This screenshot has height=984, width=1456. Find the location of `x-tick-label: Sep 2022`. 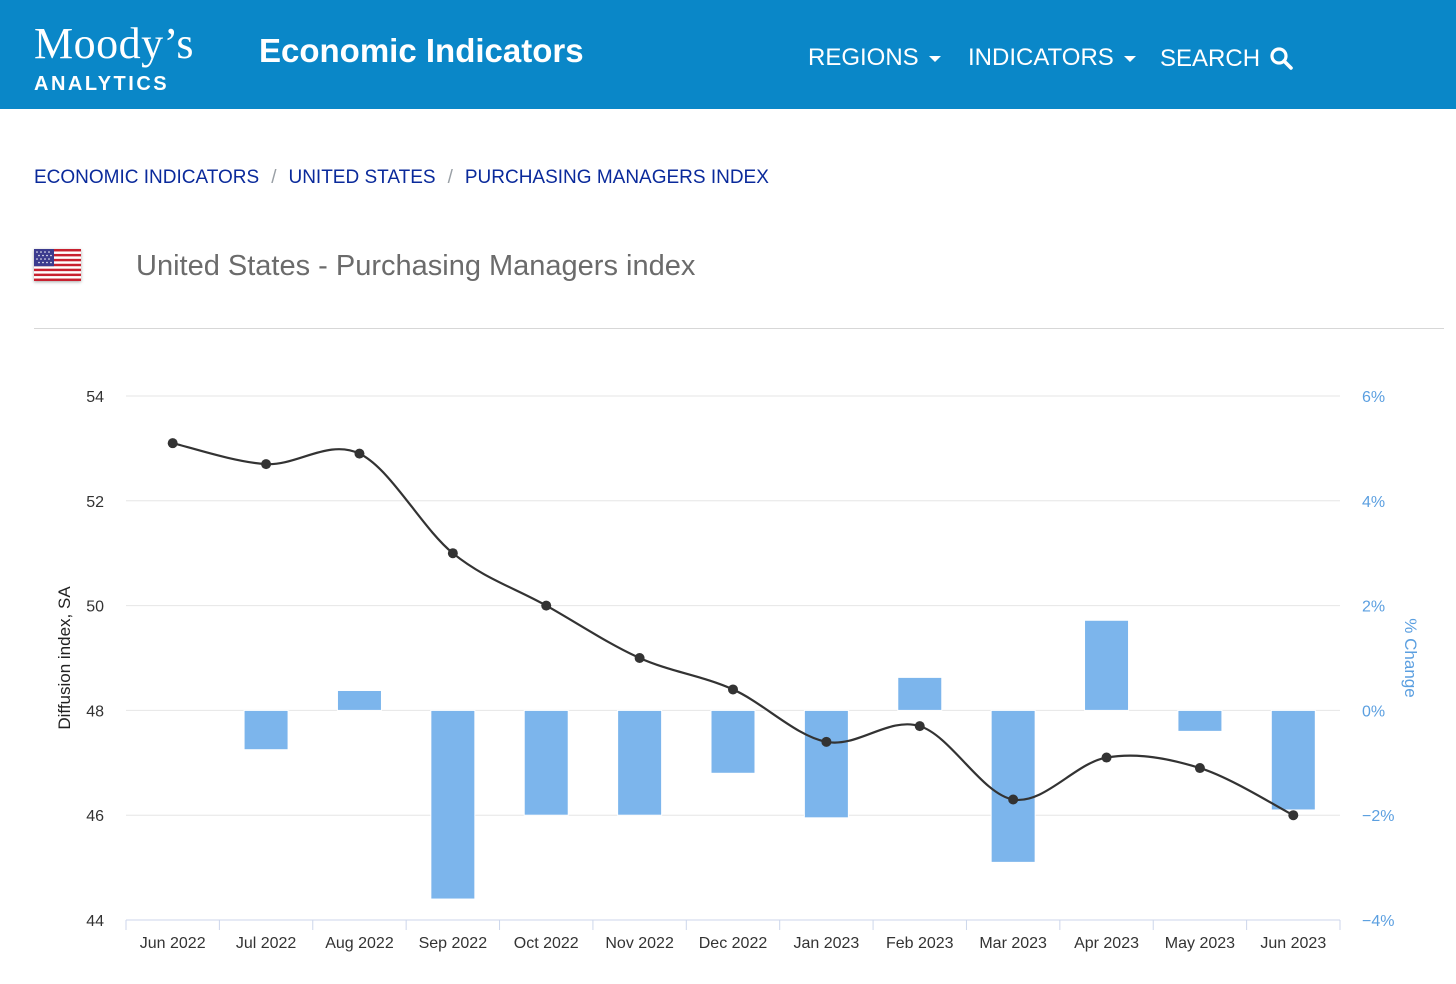

x-tick-label: Sep 2022 is located at coordinates (453, 943).